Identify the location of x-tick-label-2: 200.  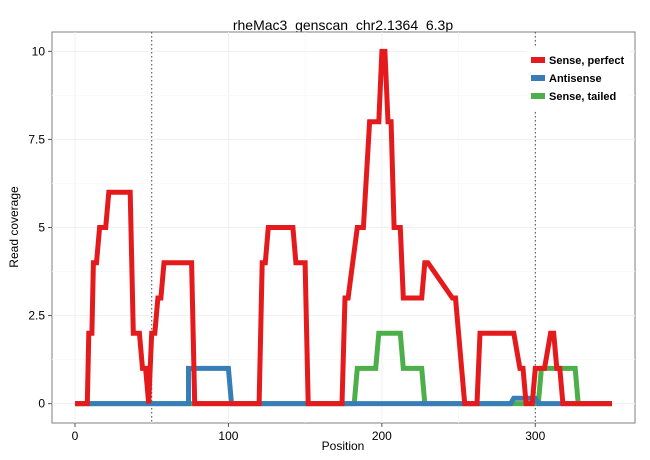
(382, 436).